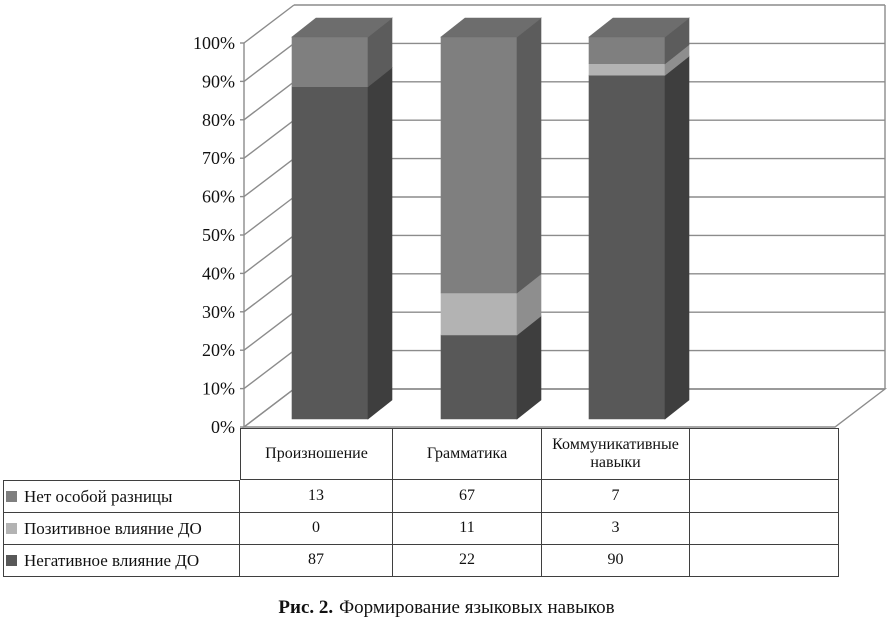 The height and width of the screenshot is (626, 893). Describe the element at coordinates (218, 120) in the screenshot. I see `y-axis-label: 80%` at that location.